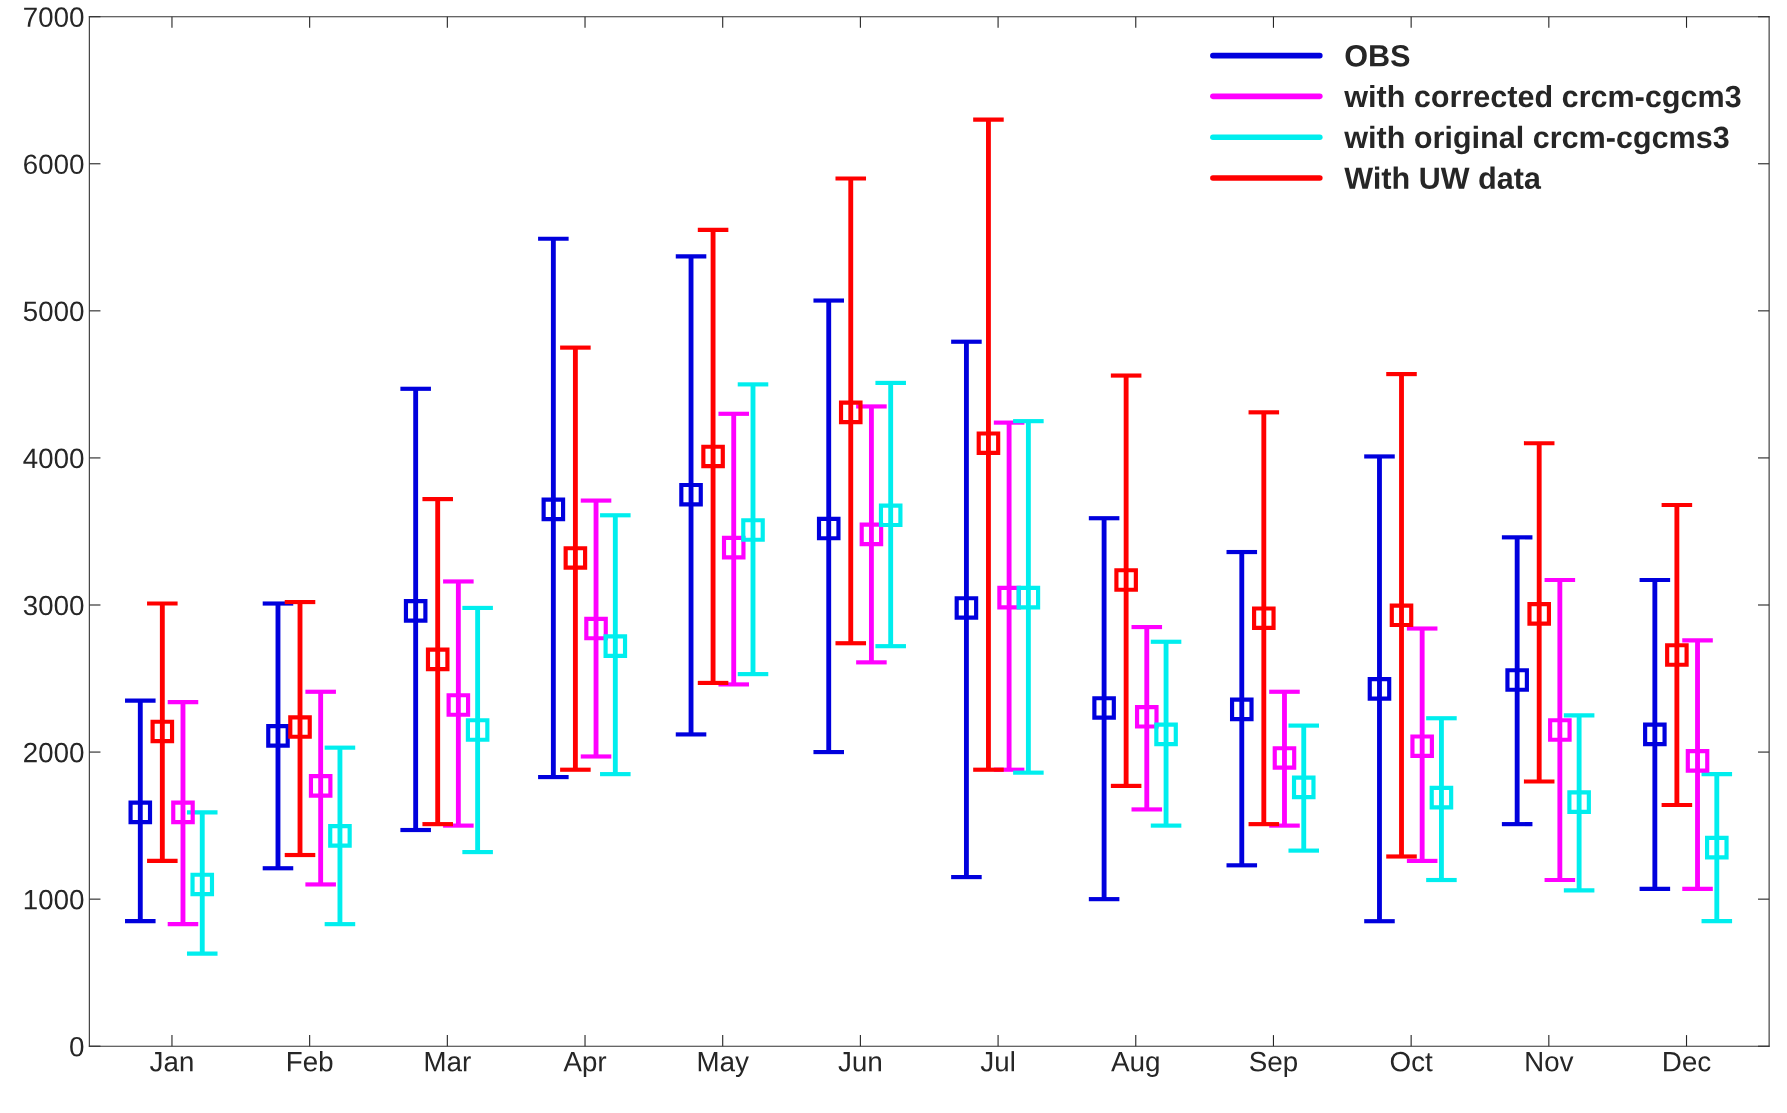 This screenshot has height=1113, width=1787. I want to click on y-tick-label: 7000, so click(54, 17).